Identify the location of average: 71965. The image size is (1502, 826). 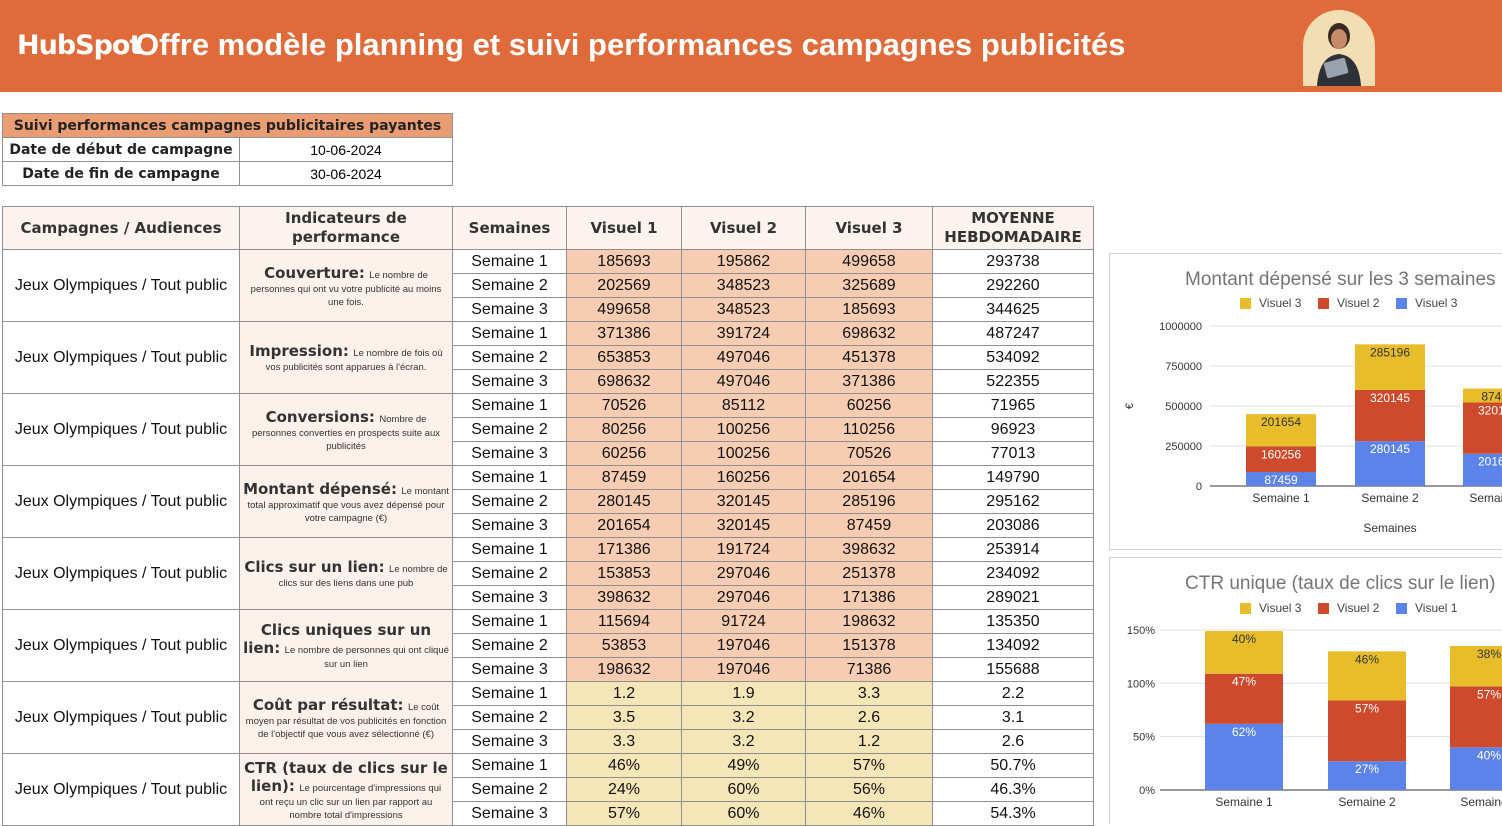
(1013, 406).